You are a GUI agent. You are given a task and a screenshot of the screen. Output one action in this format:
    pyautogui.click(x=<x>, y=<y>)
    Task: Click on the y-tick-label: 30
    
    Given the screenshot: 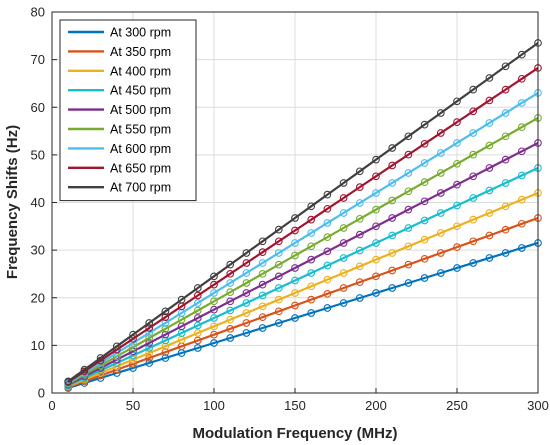 What is the action you would take?
    pyautogui.click(x=38, y=250)
    